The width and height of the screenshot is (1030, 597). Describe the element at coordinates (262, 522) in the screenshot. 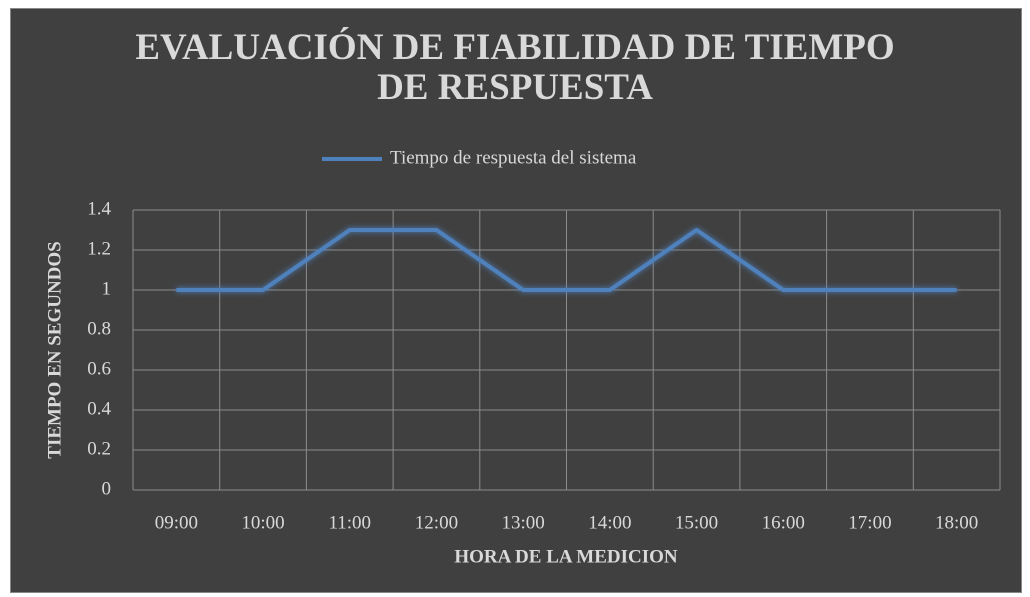

I see `x-tick-label: 10:00` at that location.